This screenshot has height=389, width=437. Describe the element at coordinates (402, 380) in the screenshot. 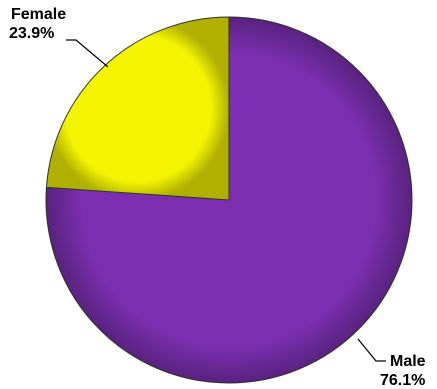

I see `slice-label-male-value: 76.1%` at that location.